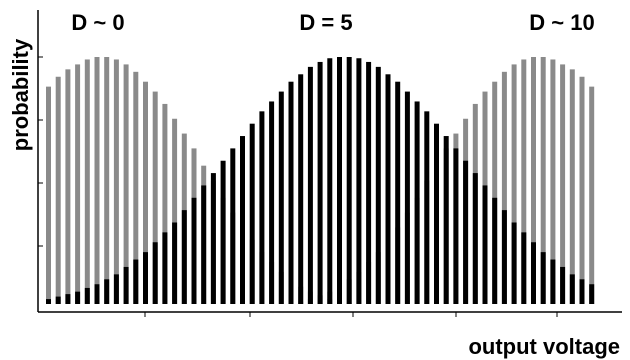 The image size is (630, 360). What do you see at coordinates (544, 346) in the screenshot?
I see `x-axis-label: output voltage` at bounding box center [544, 346].